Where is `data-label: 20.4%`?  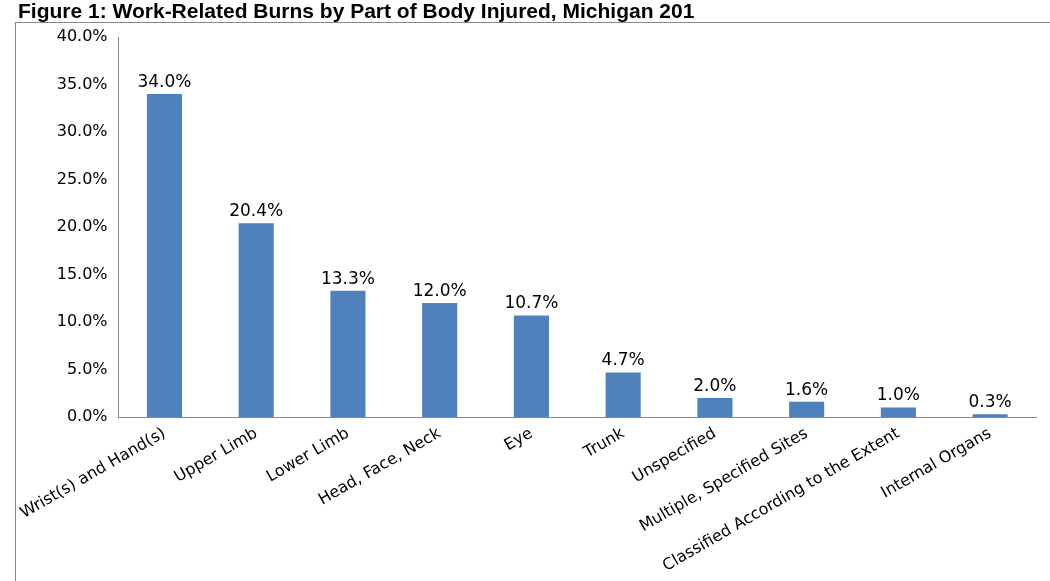 data-label: 20.4% is located at coordinates (256, 210).